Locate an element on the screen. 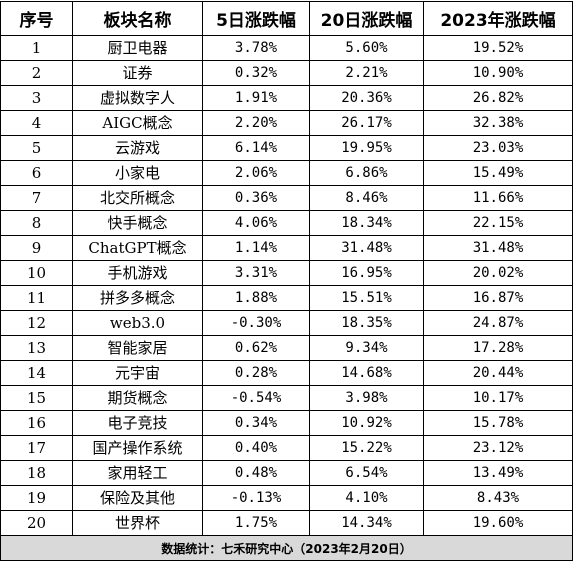  table-row: 1 厨卫电器 3.78% 5.60% 19.52% is located at coordinates (286, 48).